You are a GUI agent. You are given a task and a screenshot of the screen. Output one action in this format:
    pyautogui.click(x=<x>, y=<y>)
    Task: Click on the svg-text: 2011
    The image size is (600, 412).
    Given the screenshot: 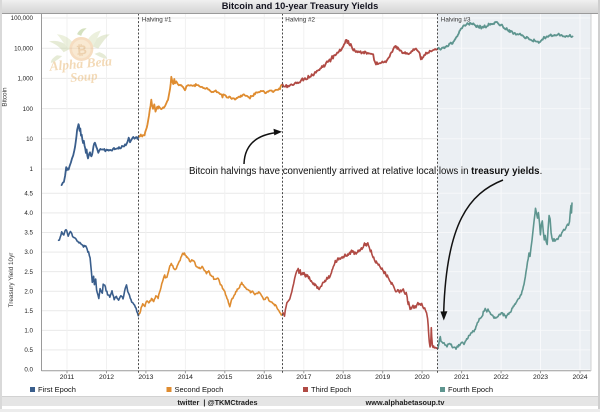 What is the action you would take?
    pyautogui.click(x=67, y=377)
    